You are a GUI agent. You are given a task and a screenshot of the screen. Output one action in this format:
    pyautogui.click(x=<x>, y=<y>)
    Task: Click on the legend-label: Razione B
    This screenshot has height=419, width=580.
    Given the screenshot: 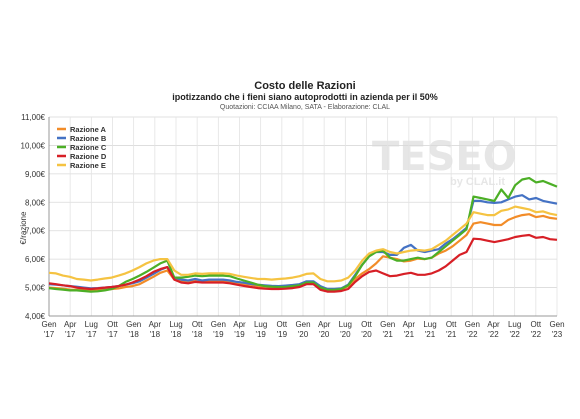 What is the action you would take?
    pyautogui.click(x=88, y=138)
    